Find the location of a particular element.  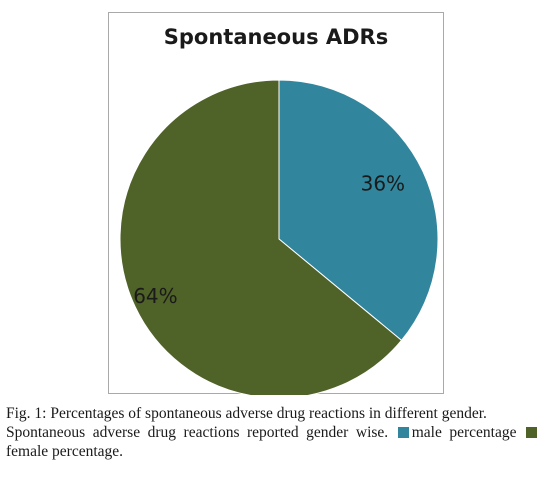

legend-swatch-male is located at coordinates (403, 432).